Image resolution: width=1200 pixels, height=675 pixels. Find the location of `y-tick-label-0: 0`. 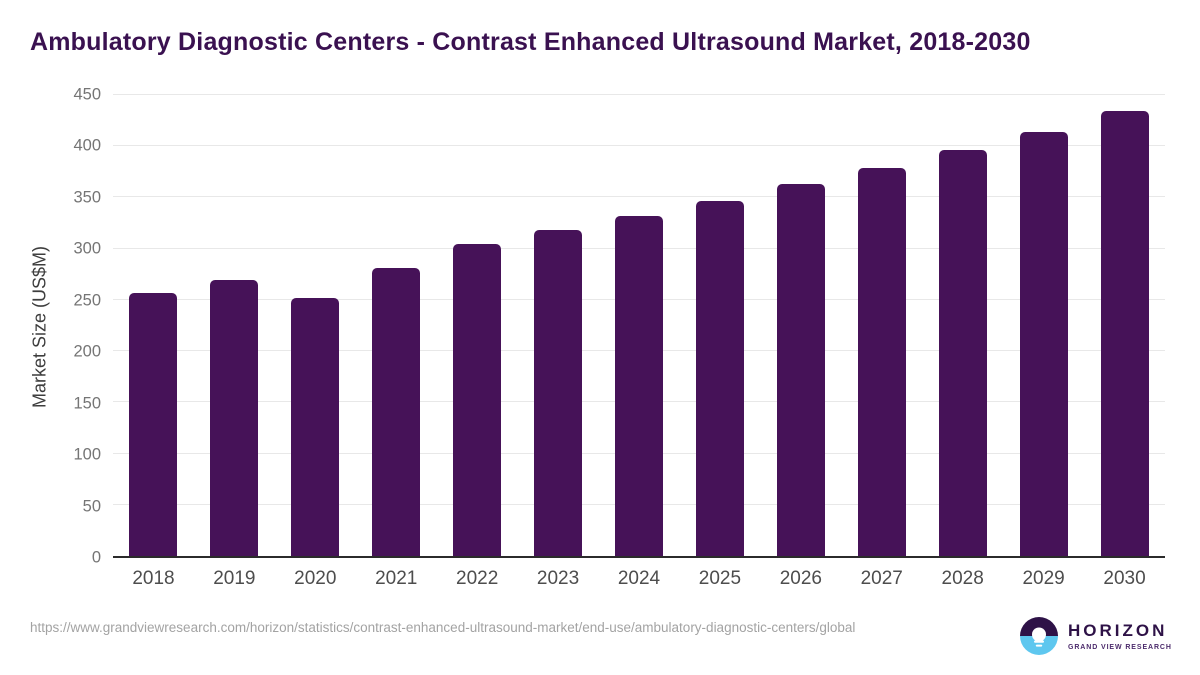

y-tick-label-0: 0 is located at coordinates (96, 557).